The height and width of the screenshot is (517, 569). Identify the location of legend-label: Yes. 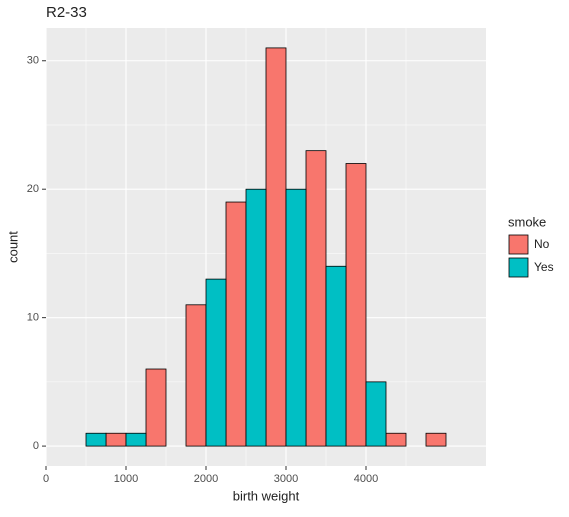
(544, 267).